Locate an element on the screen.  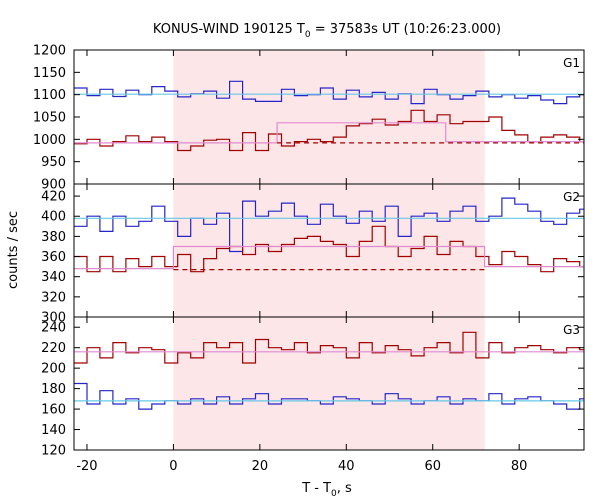
y-tick-label: 950 is located at coordinates (53, 162).